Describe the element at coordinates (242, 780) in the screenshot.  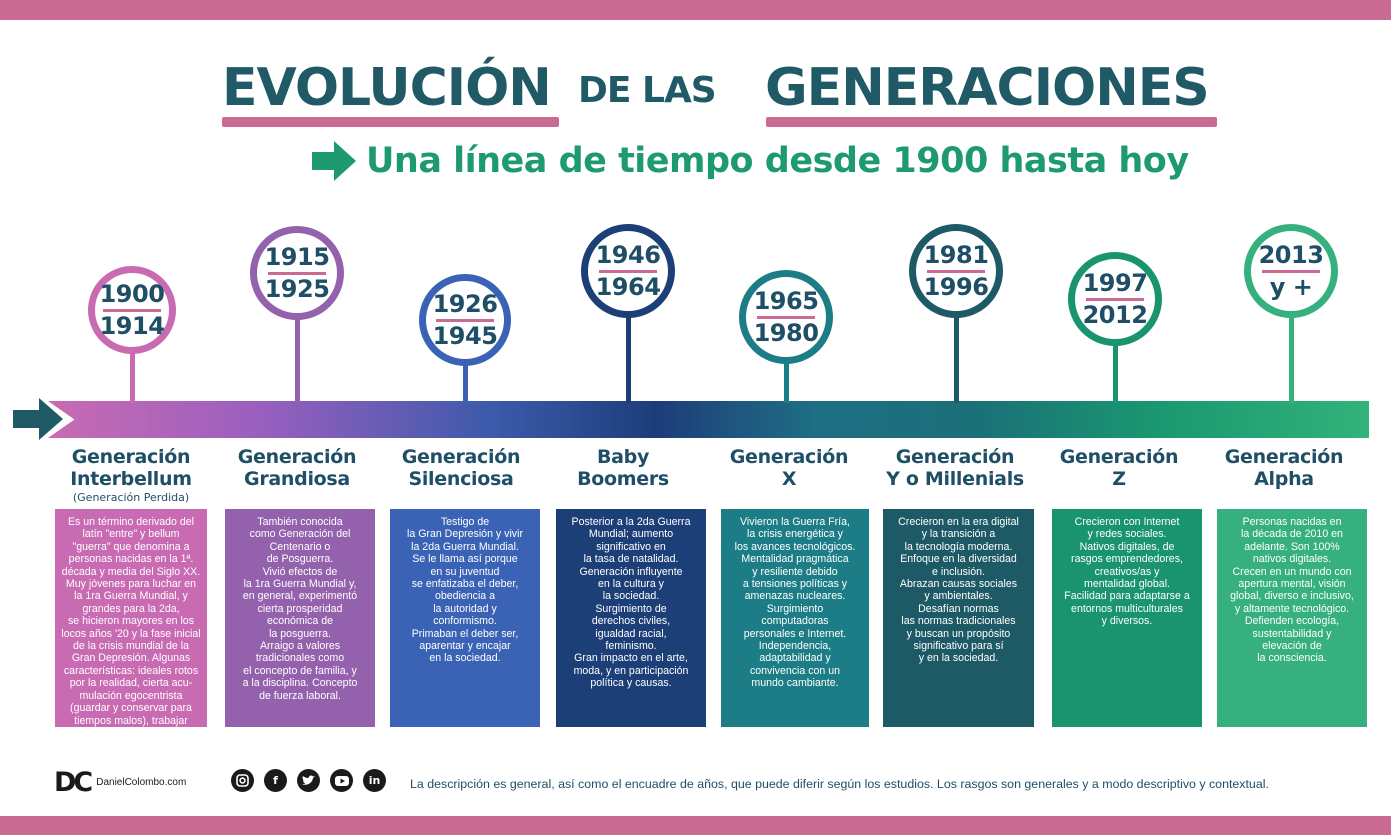
I see `instagram-icon` at that location.